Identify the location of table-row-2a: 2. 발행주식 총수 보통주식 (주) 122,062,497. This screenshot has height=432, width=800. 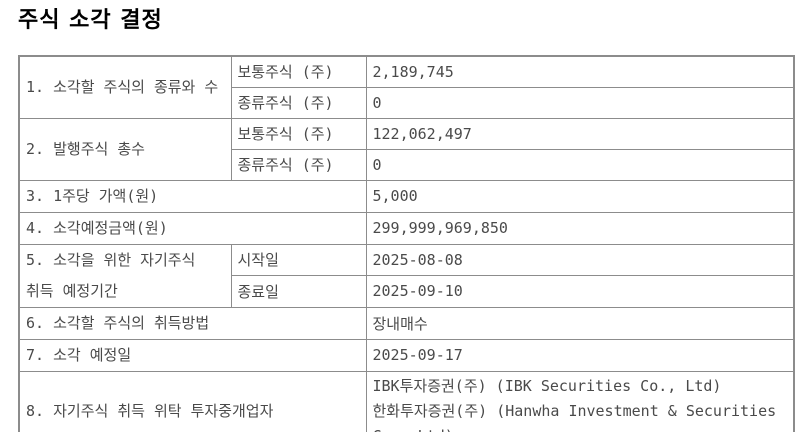
(406, 149).